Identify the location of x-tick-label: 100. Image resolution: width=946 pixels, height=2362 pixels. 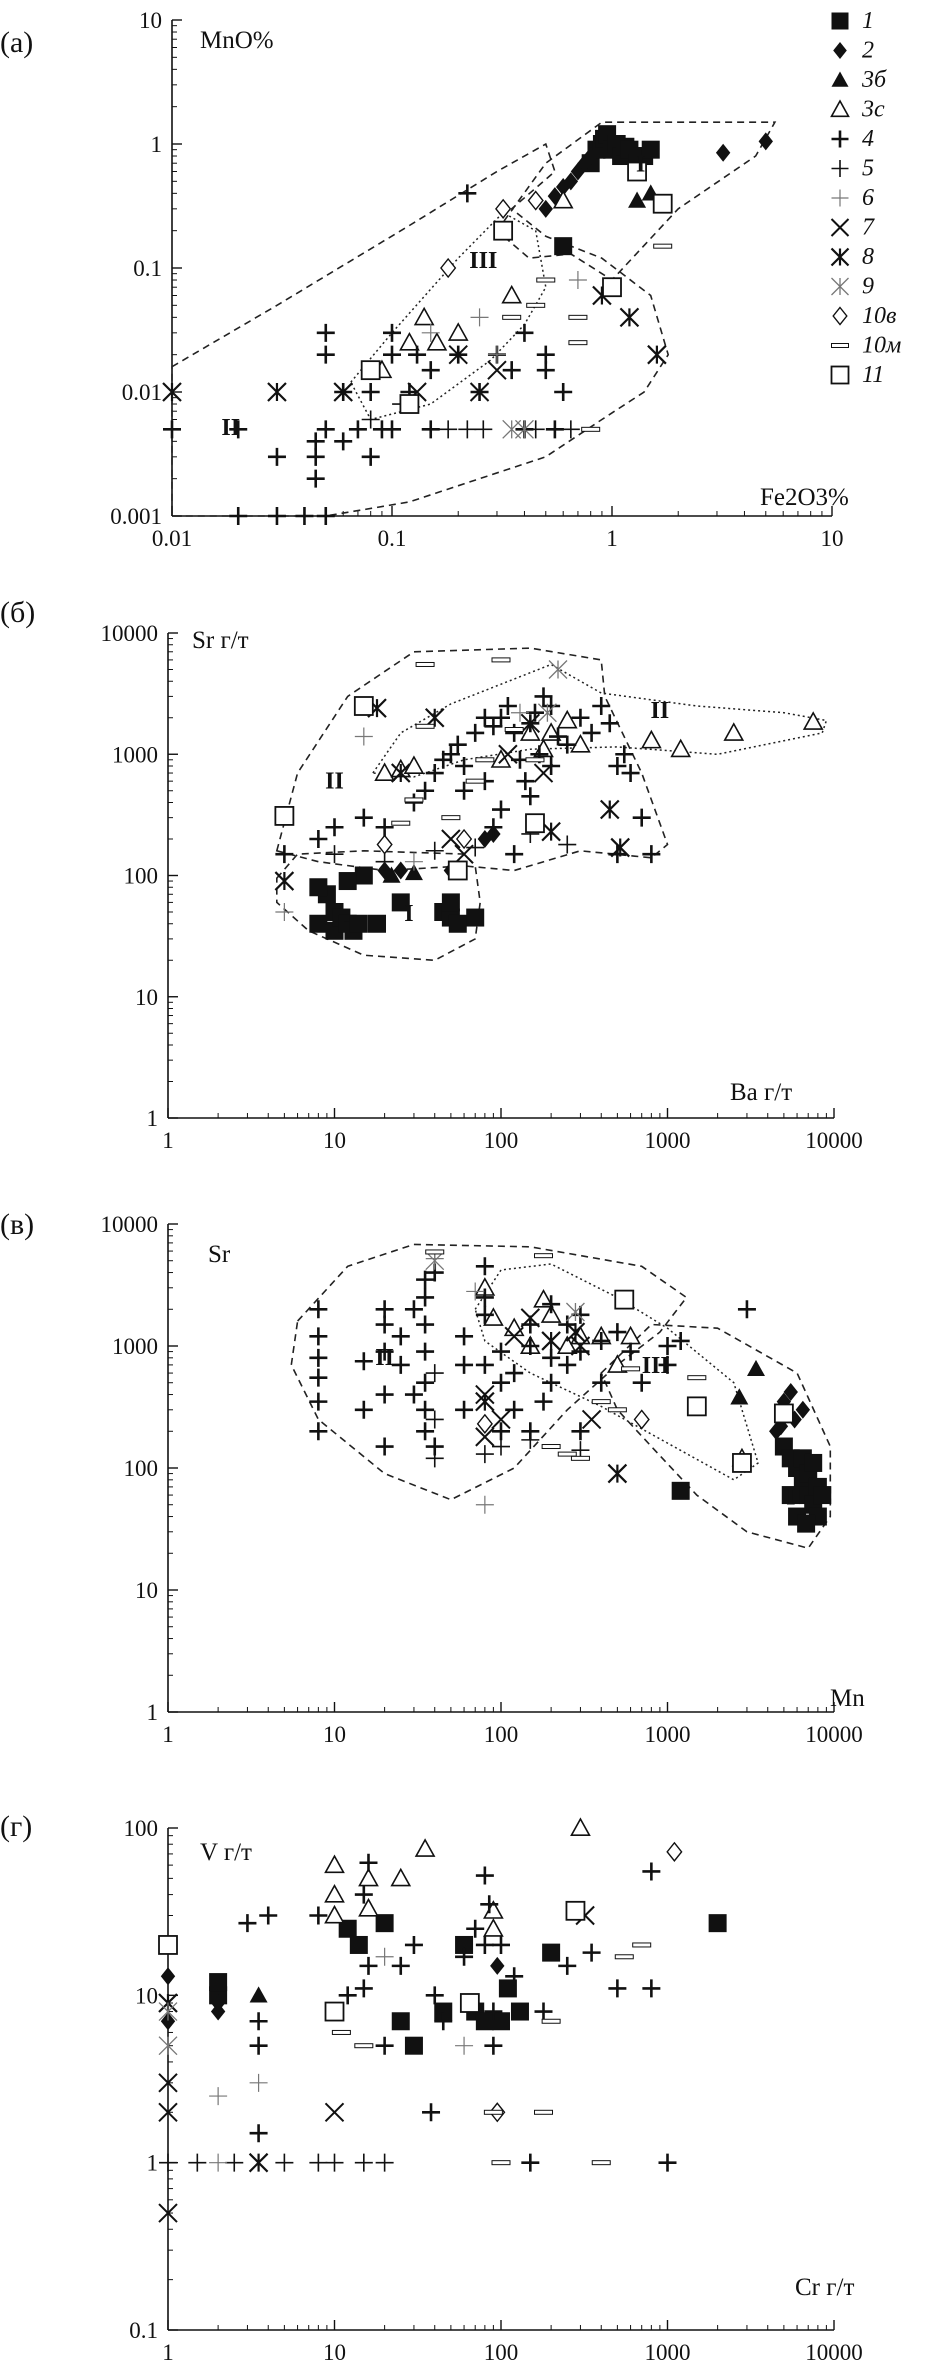
(501, 1140).